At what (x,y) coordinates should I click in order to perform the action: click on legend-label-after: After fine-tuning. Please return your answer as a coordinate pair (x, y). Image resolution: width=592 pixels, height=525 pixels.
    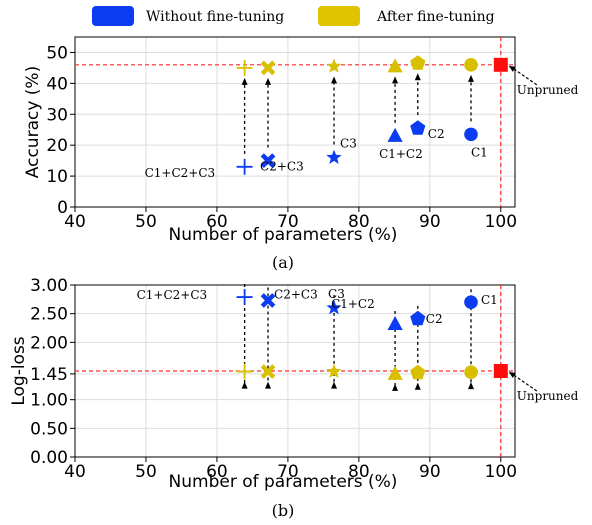
    Looking at the image, I should click on (435, 17).